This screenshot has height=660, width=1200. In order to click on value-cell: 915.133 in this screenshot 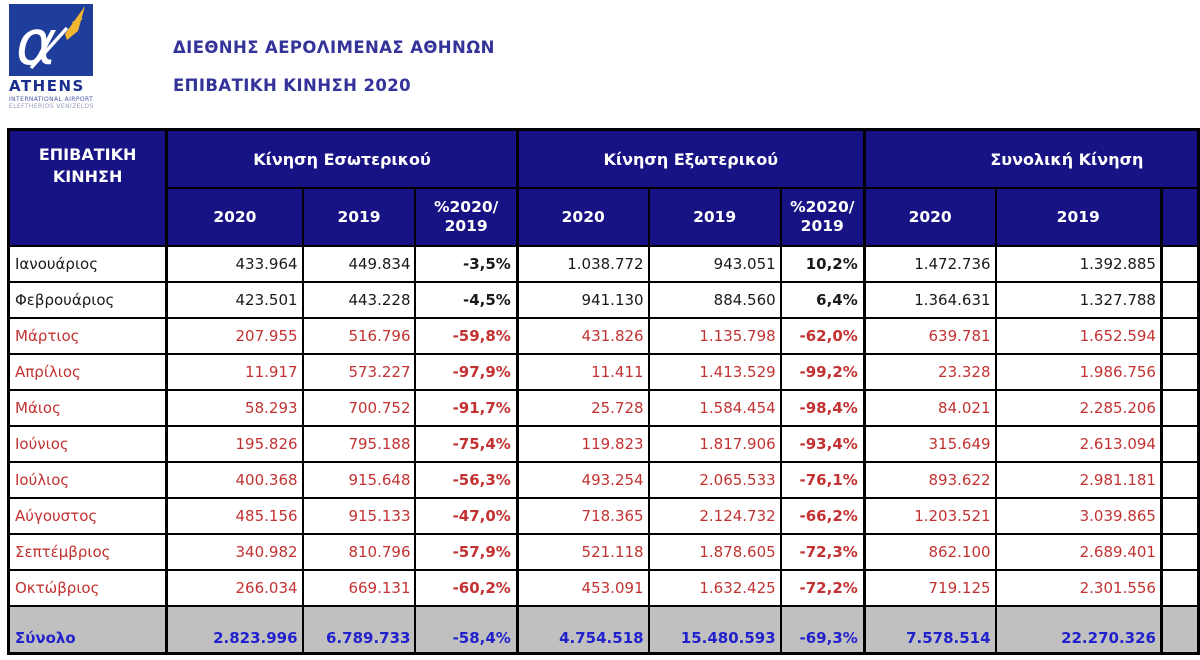, I will do `click(359, 516)`.